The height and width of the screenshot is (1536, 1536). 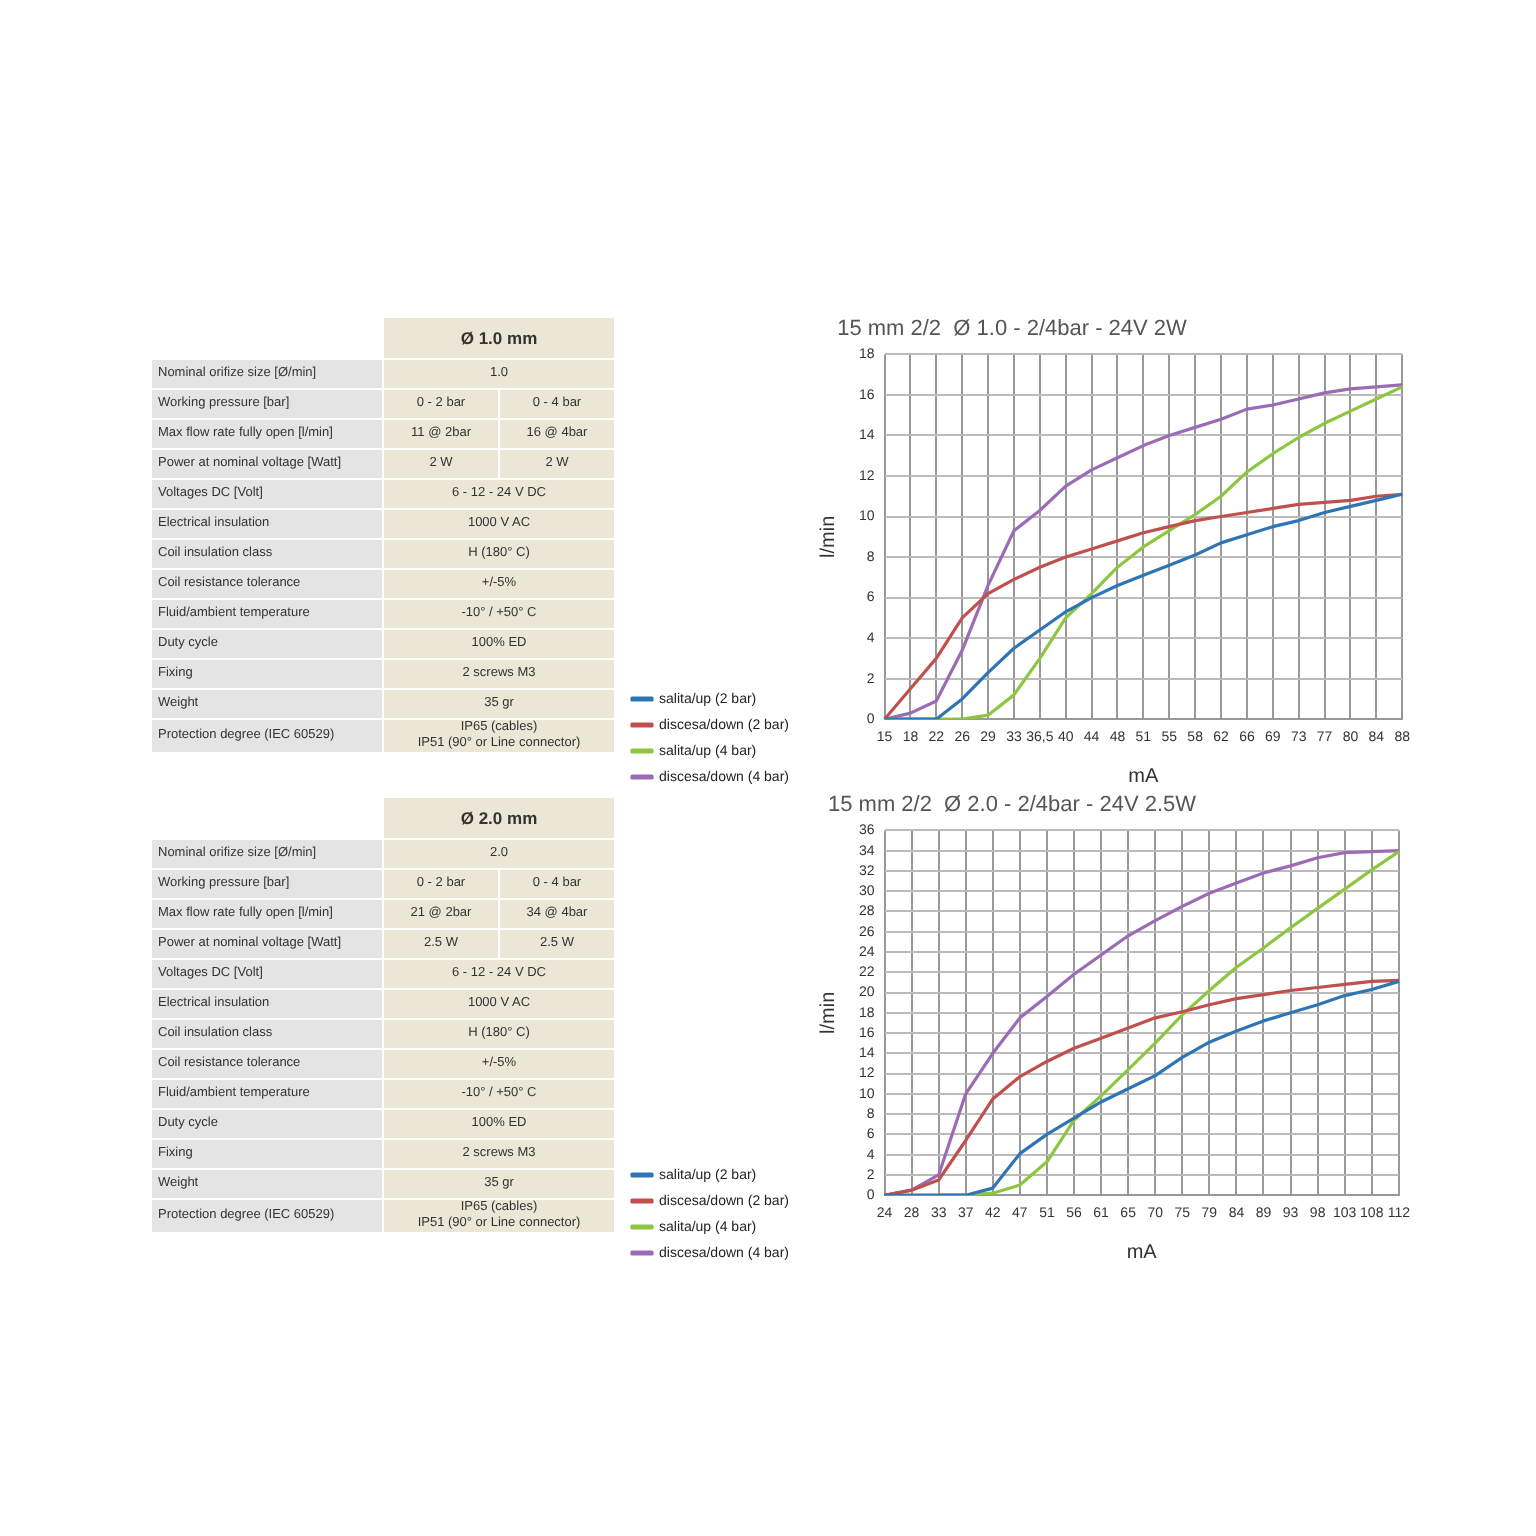 I want to click on text: Ø 2.0 mm, so click(x=499, y=818).